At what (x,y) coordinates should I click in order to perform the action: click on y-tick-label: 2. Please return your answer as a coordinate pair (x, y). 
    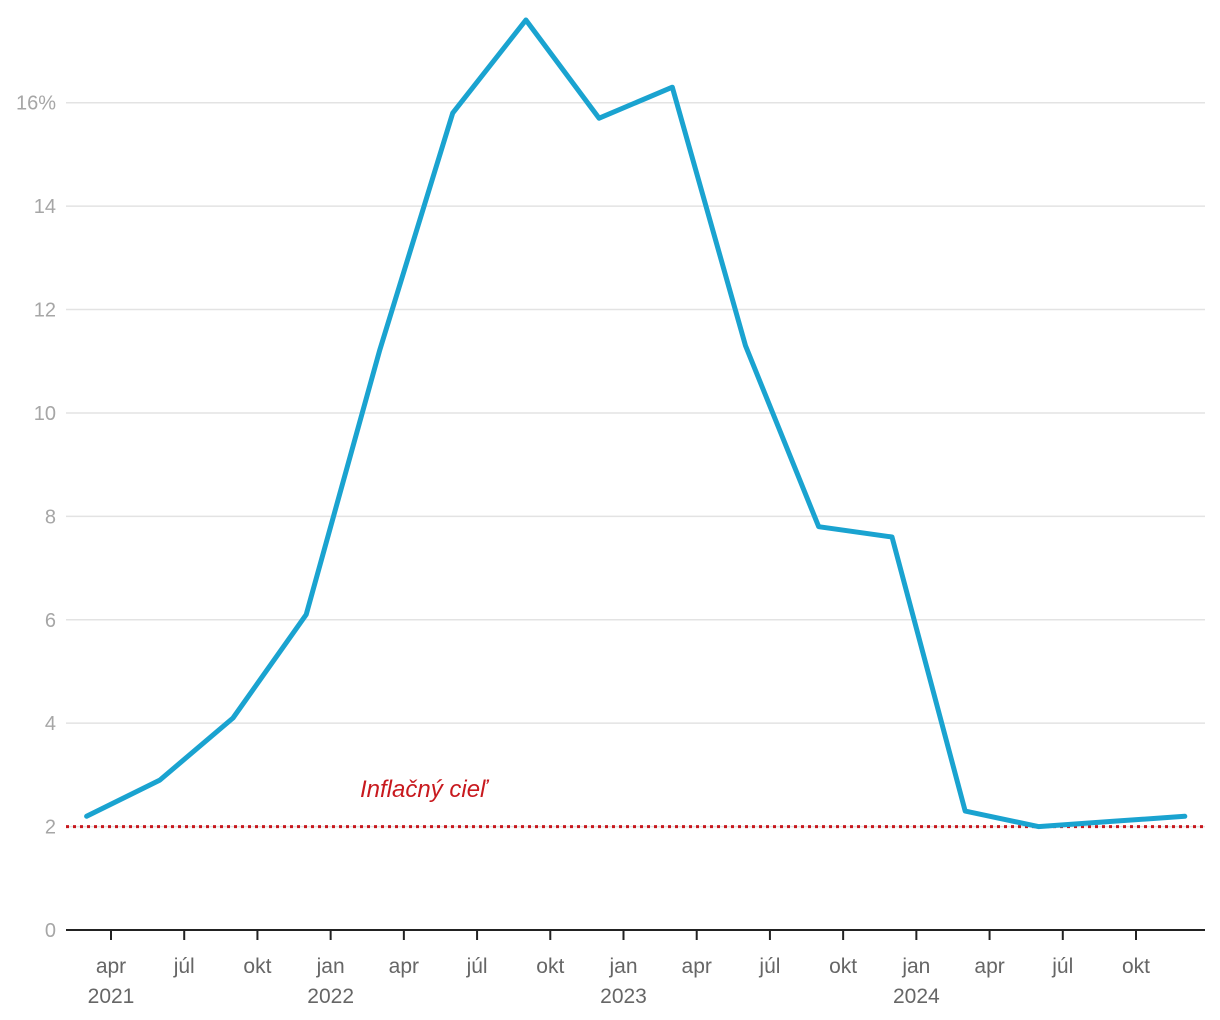
    Looking at the image, I should click on (50, 828).